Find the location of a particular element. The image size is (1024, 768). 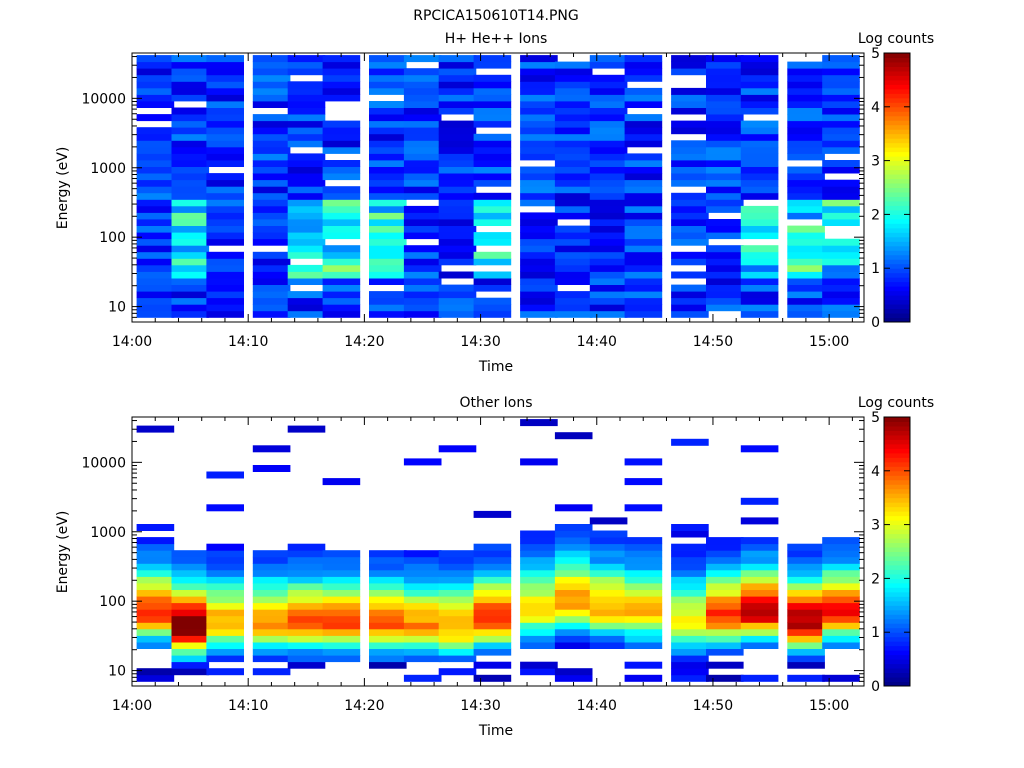

x-tick-label: 15:00 is located at coordinates (829, 706).